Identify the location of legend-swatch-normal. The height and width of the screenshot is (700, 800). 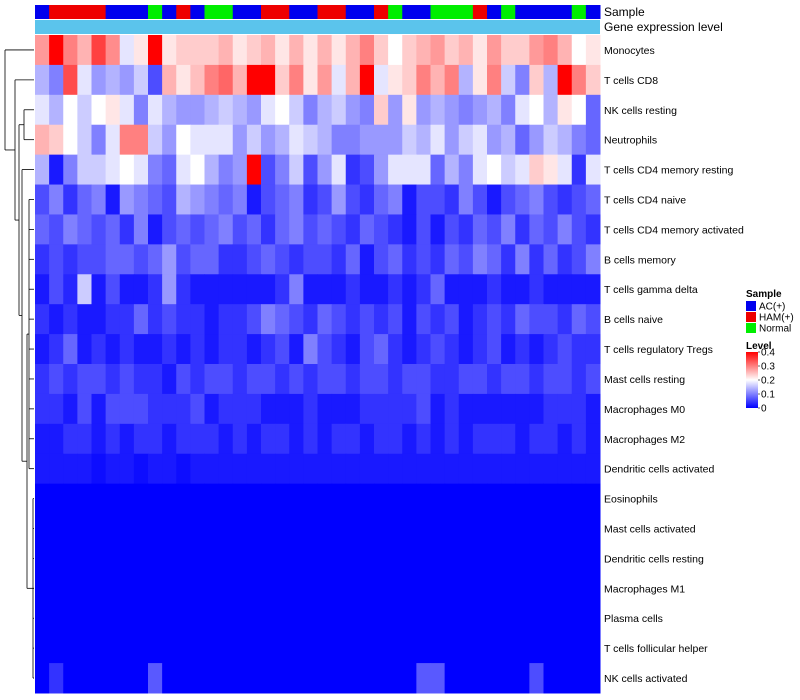
(751, 328).